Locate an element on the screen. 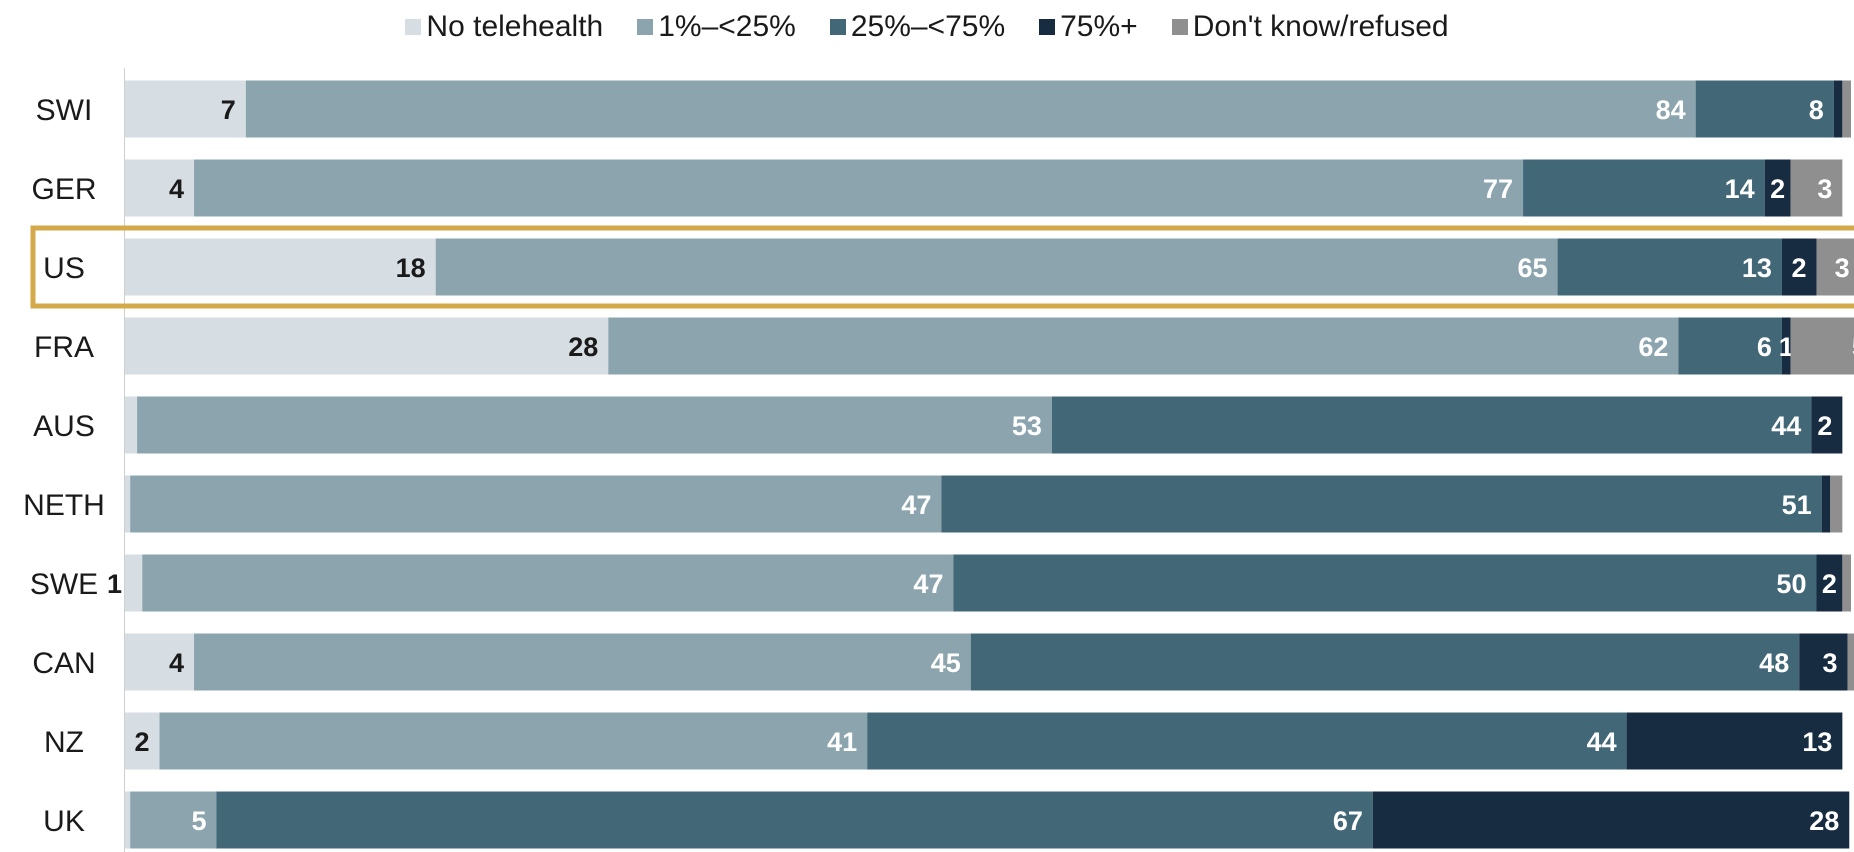 The image size is (1854, 852). category-label: NZ is located at coordinates (64, 742).